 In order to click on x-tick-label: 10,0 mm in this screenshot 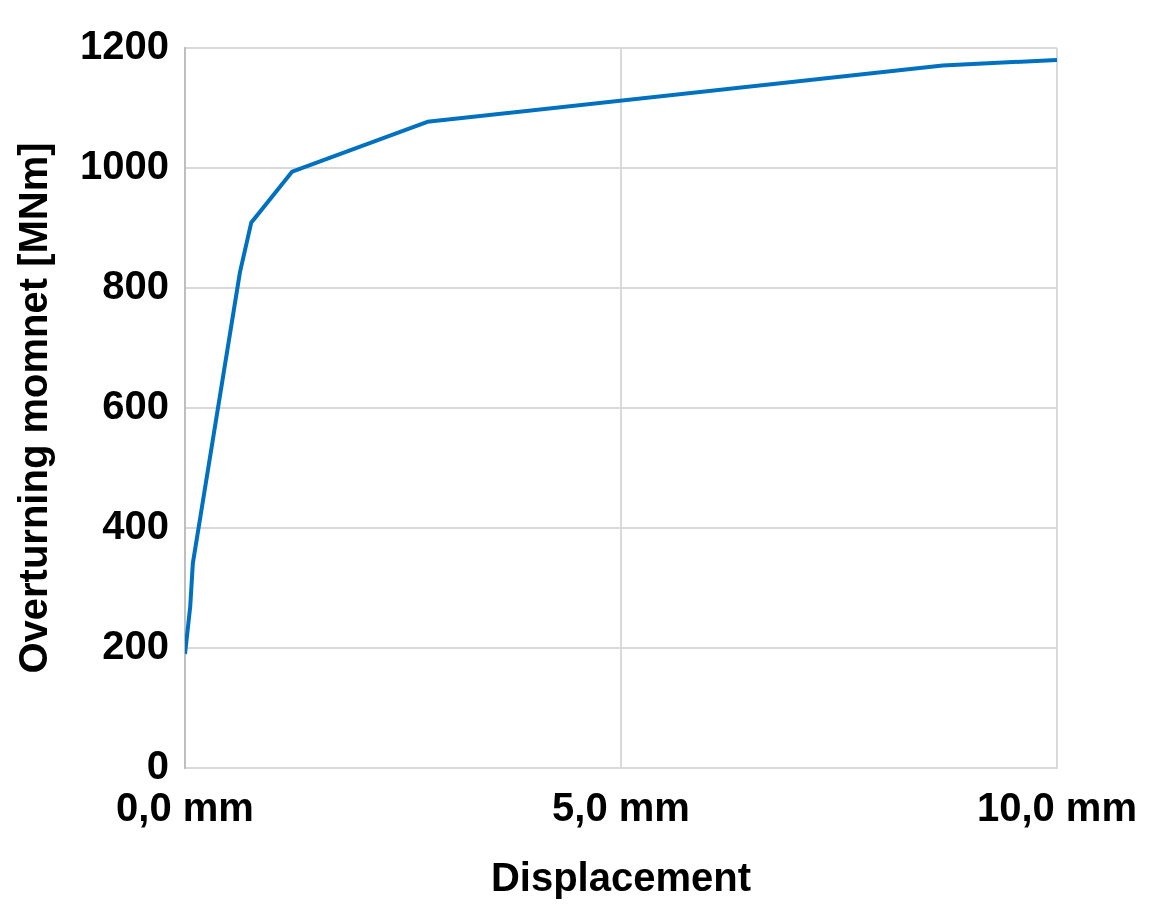, I will do `click(1057, 807)`.